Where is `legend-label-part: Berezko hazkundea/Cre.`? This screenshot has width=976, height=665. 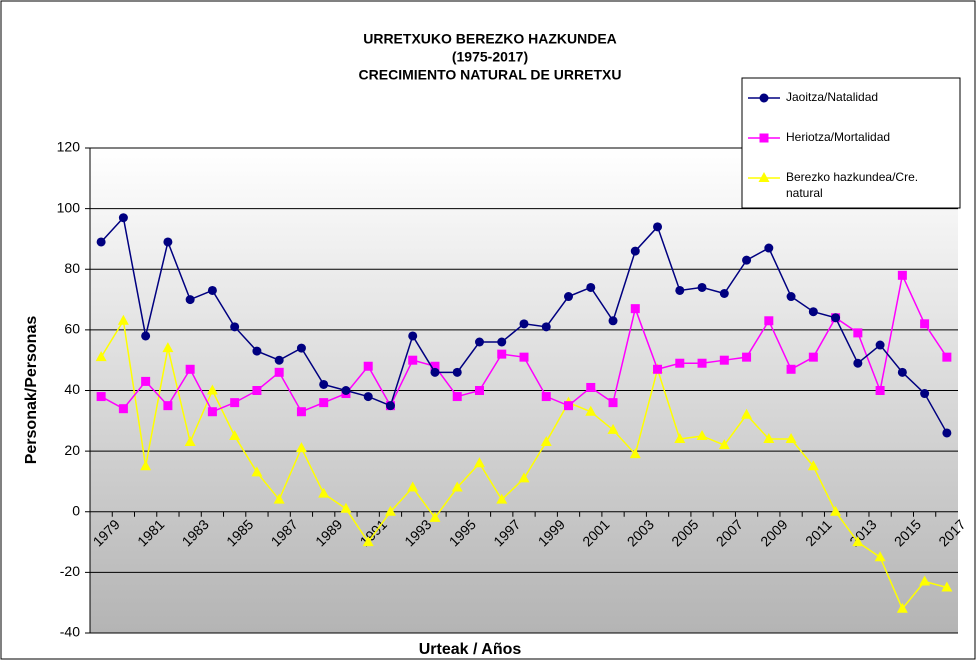
legend-label-part: Berezko hazkundea/Cre. is located at coordinates (852, 177).